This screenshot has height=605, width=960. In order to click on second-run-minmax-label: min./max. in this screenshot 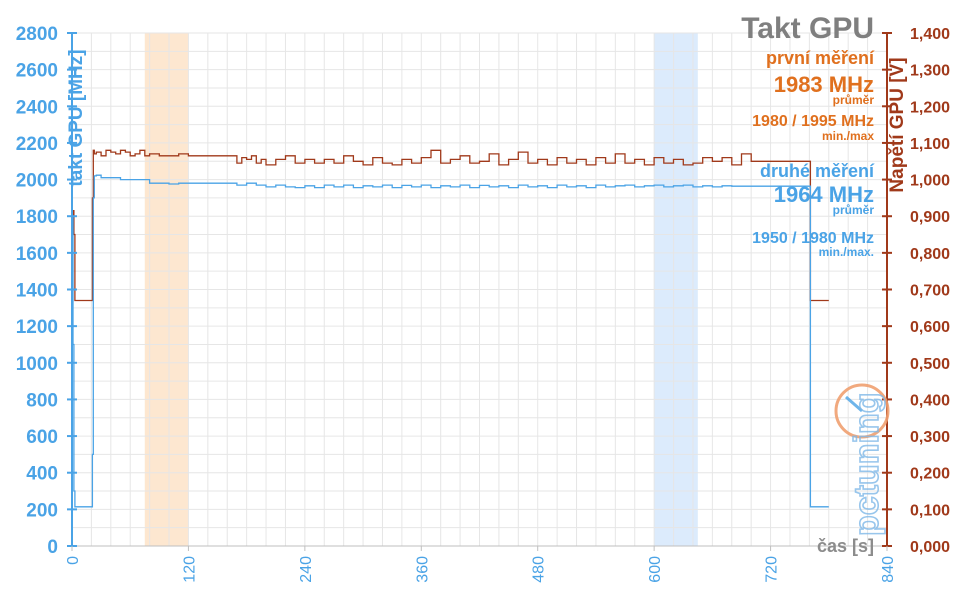, I will do `click(846, 252)`.